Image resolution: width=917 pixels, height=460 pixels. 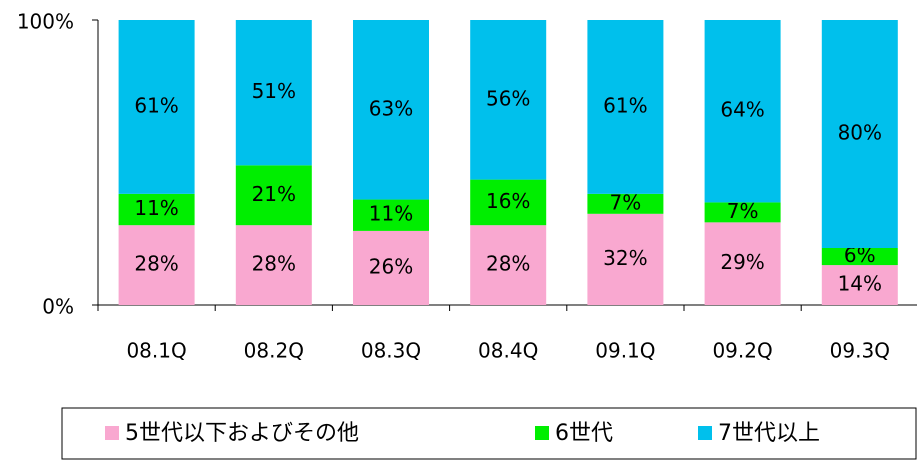 What do you see at coordinates (489, 433) in the screenshot?
I see `legend-box` at bounding box center [489, 433].